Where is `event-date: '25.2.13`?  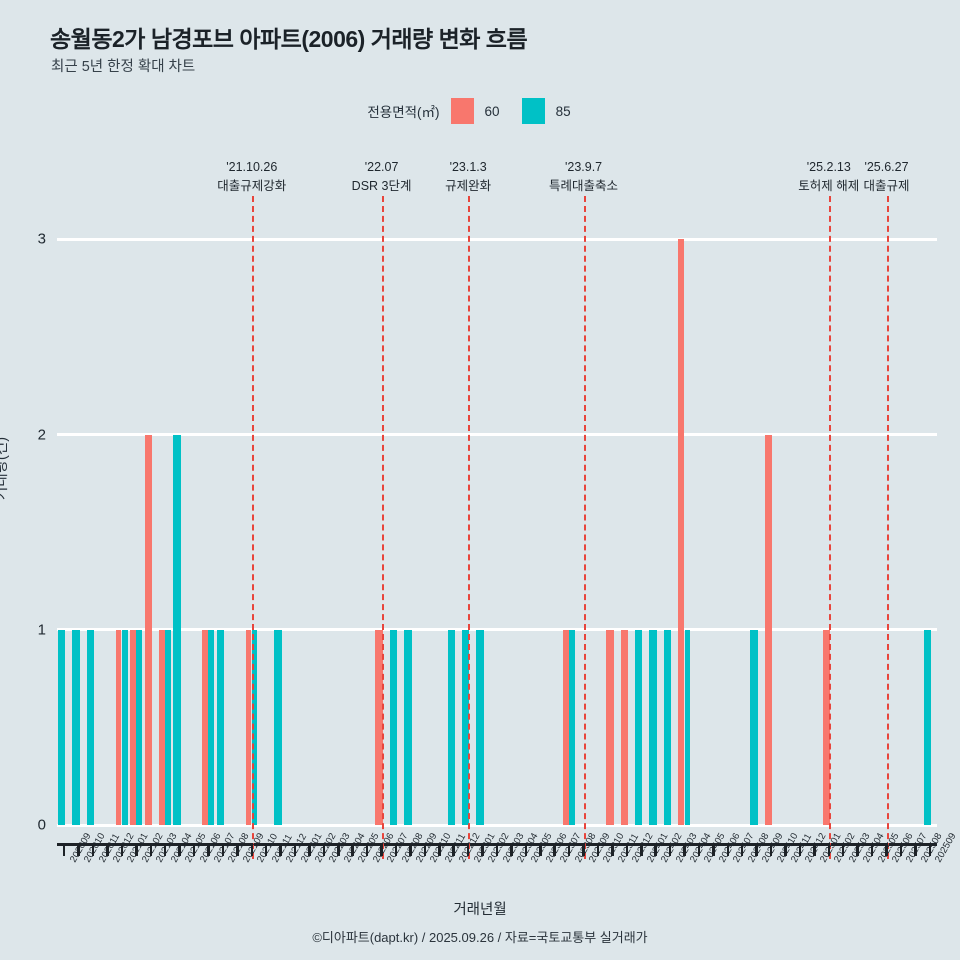
event-date: '25.2.13 is located at coordinates (828, 167).